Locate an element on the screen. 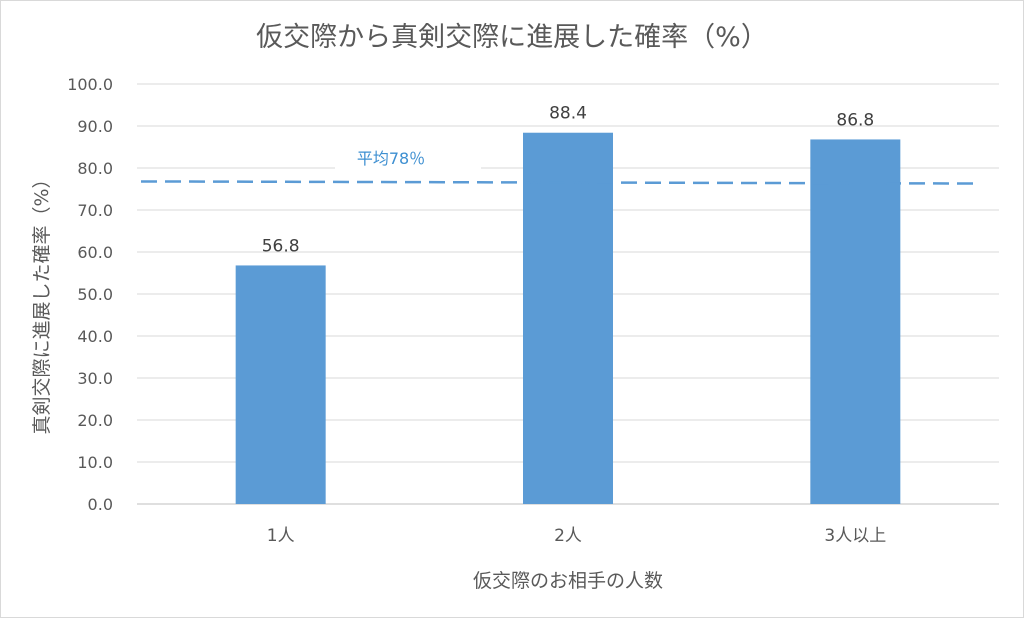  y-tick-label: 20.0 is located at coordinates (95, 420).